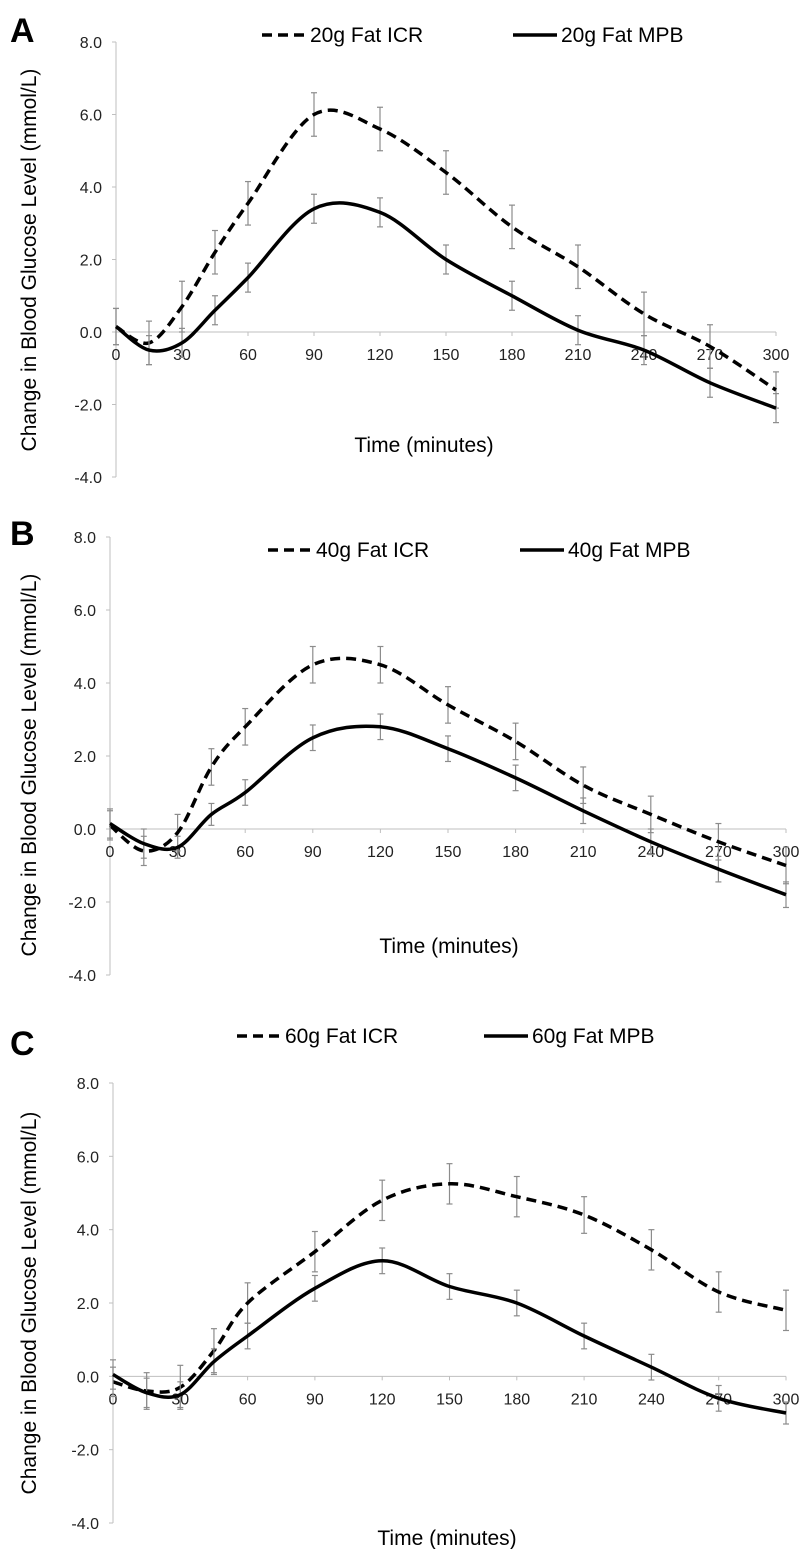 The image size is (804, 1549). I want to click on legend-label: 60g Fat MPB, so click(593, 1036).